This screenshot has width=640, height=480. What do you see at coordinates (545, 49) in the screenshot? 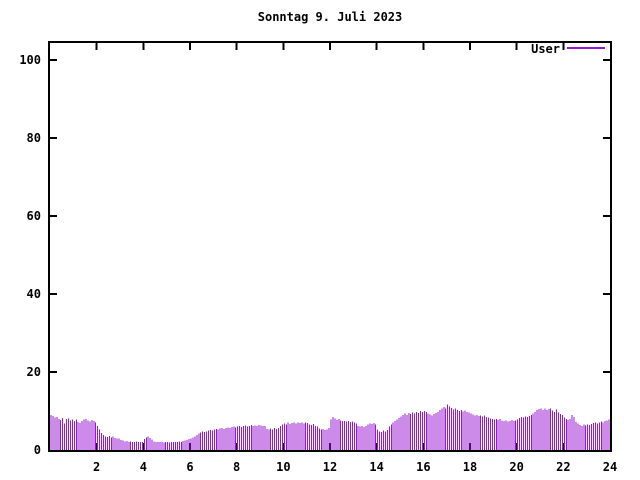
I see `legend-label: User` at bounding box center [545, 49].